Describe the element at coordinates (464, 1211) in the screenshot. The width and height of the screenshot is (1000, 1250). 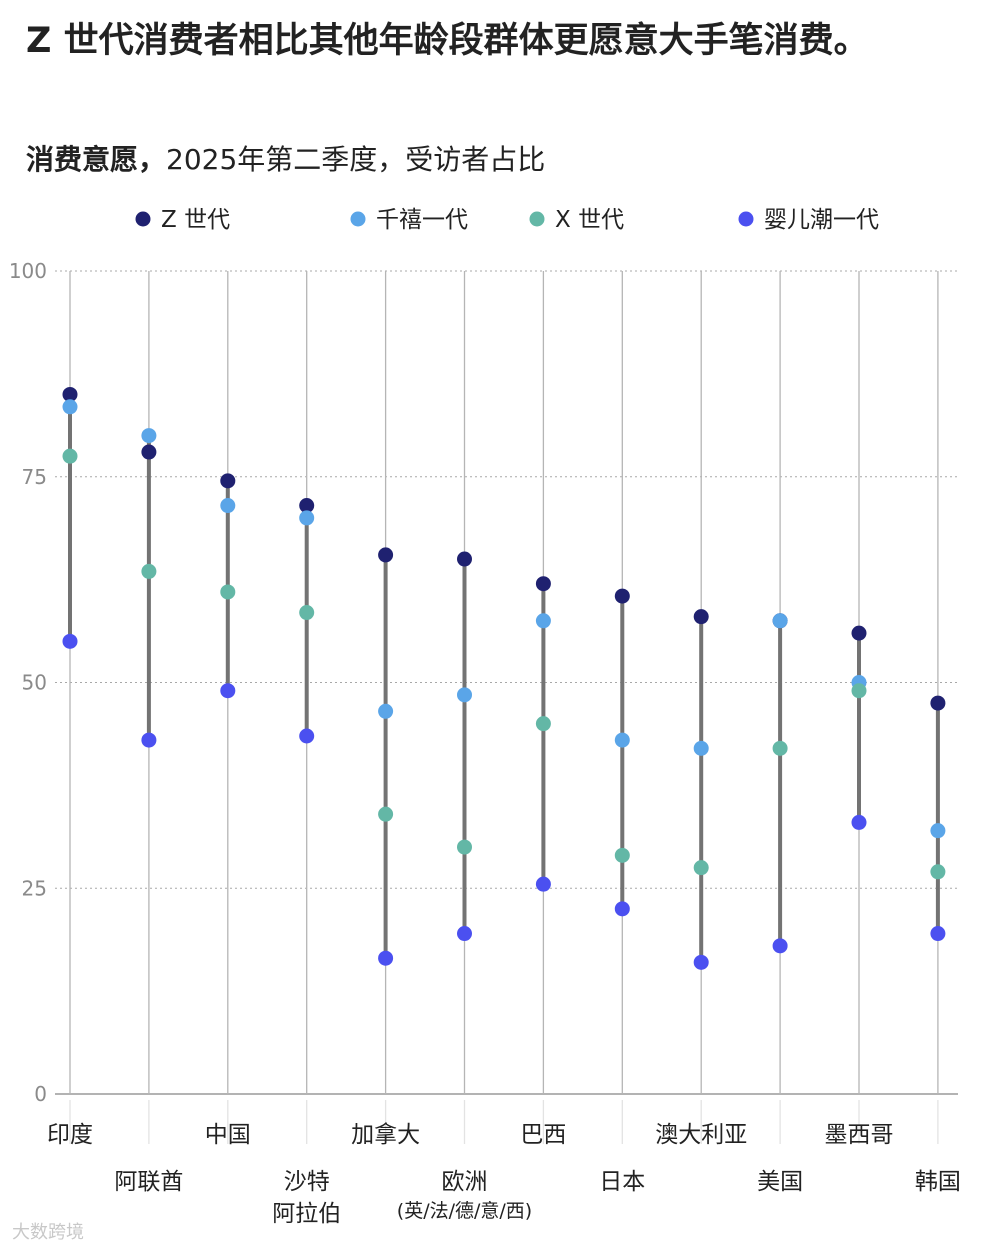
I see `x-category-label: (英/法/德/意/西)` at that location.